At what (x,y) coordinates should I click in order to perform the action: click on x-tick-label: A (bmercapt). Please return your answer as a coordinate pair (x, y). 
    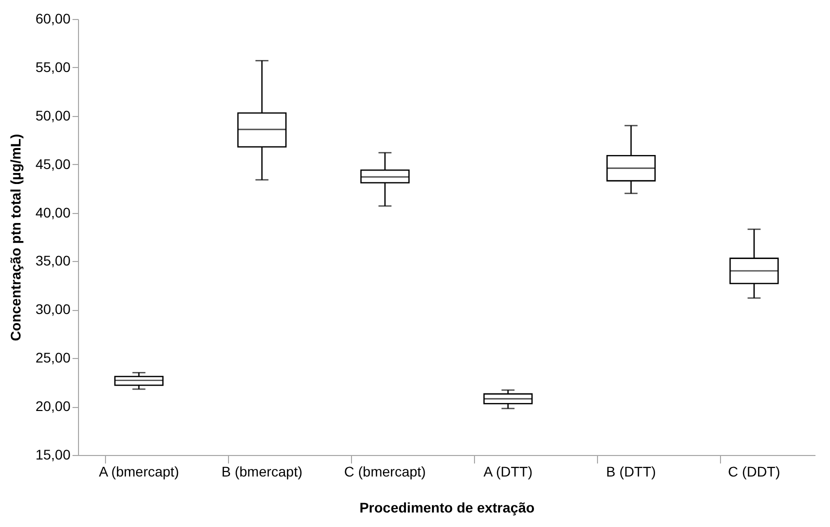
    Looking at the image, I should click on (138, 472).